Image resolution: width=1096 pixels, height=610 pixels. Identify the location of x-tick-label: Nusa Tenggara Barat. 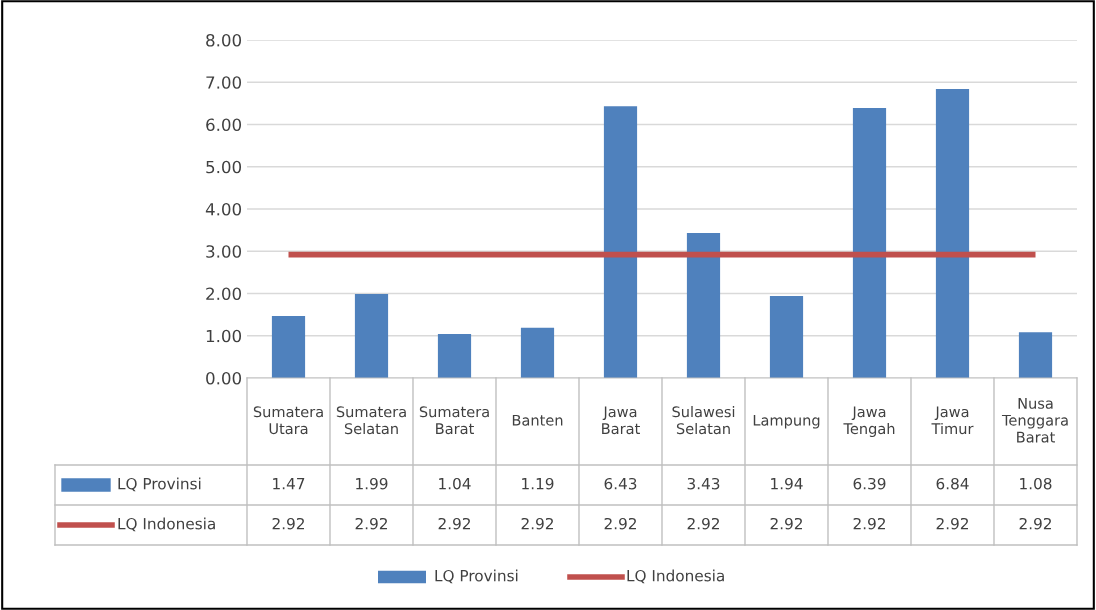
(1034, 420).